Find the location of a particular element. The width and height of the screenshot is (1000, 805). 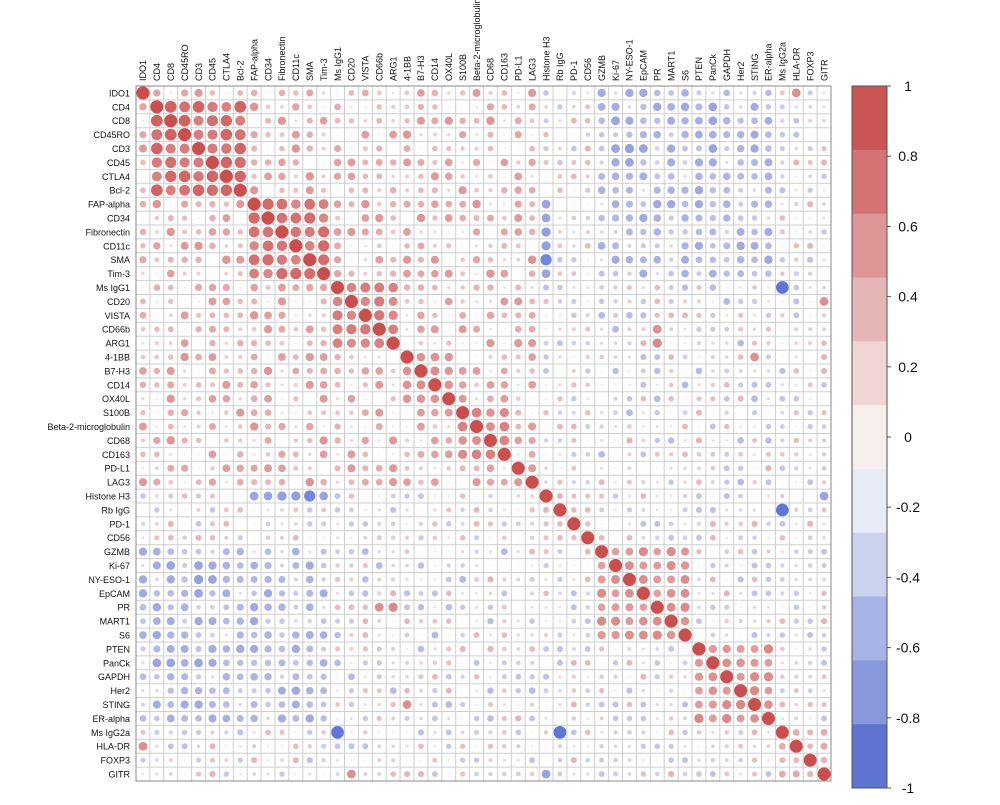

cell-circle-panck-foxp3 is located at coordinates (810, 663).